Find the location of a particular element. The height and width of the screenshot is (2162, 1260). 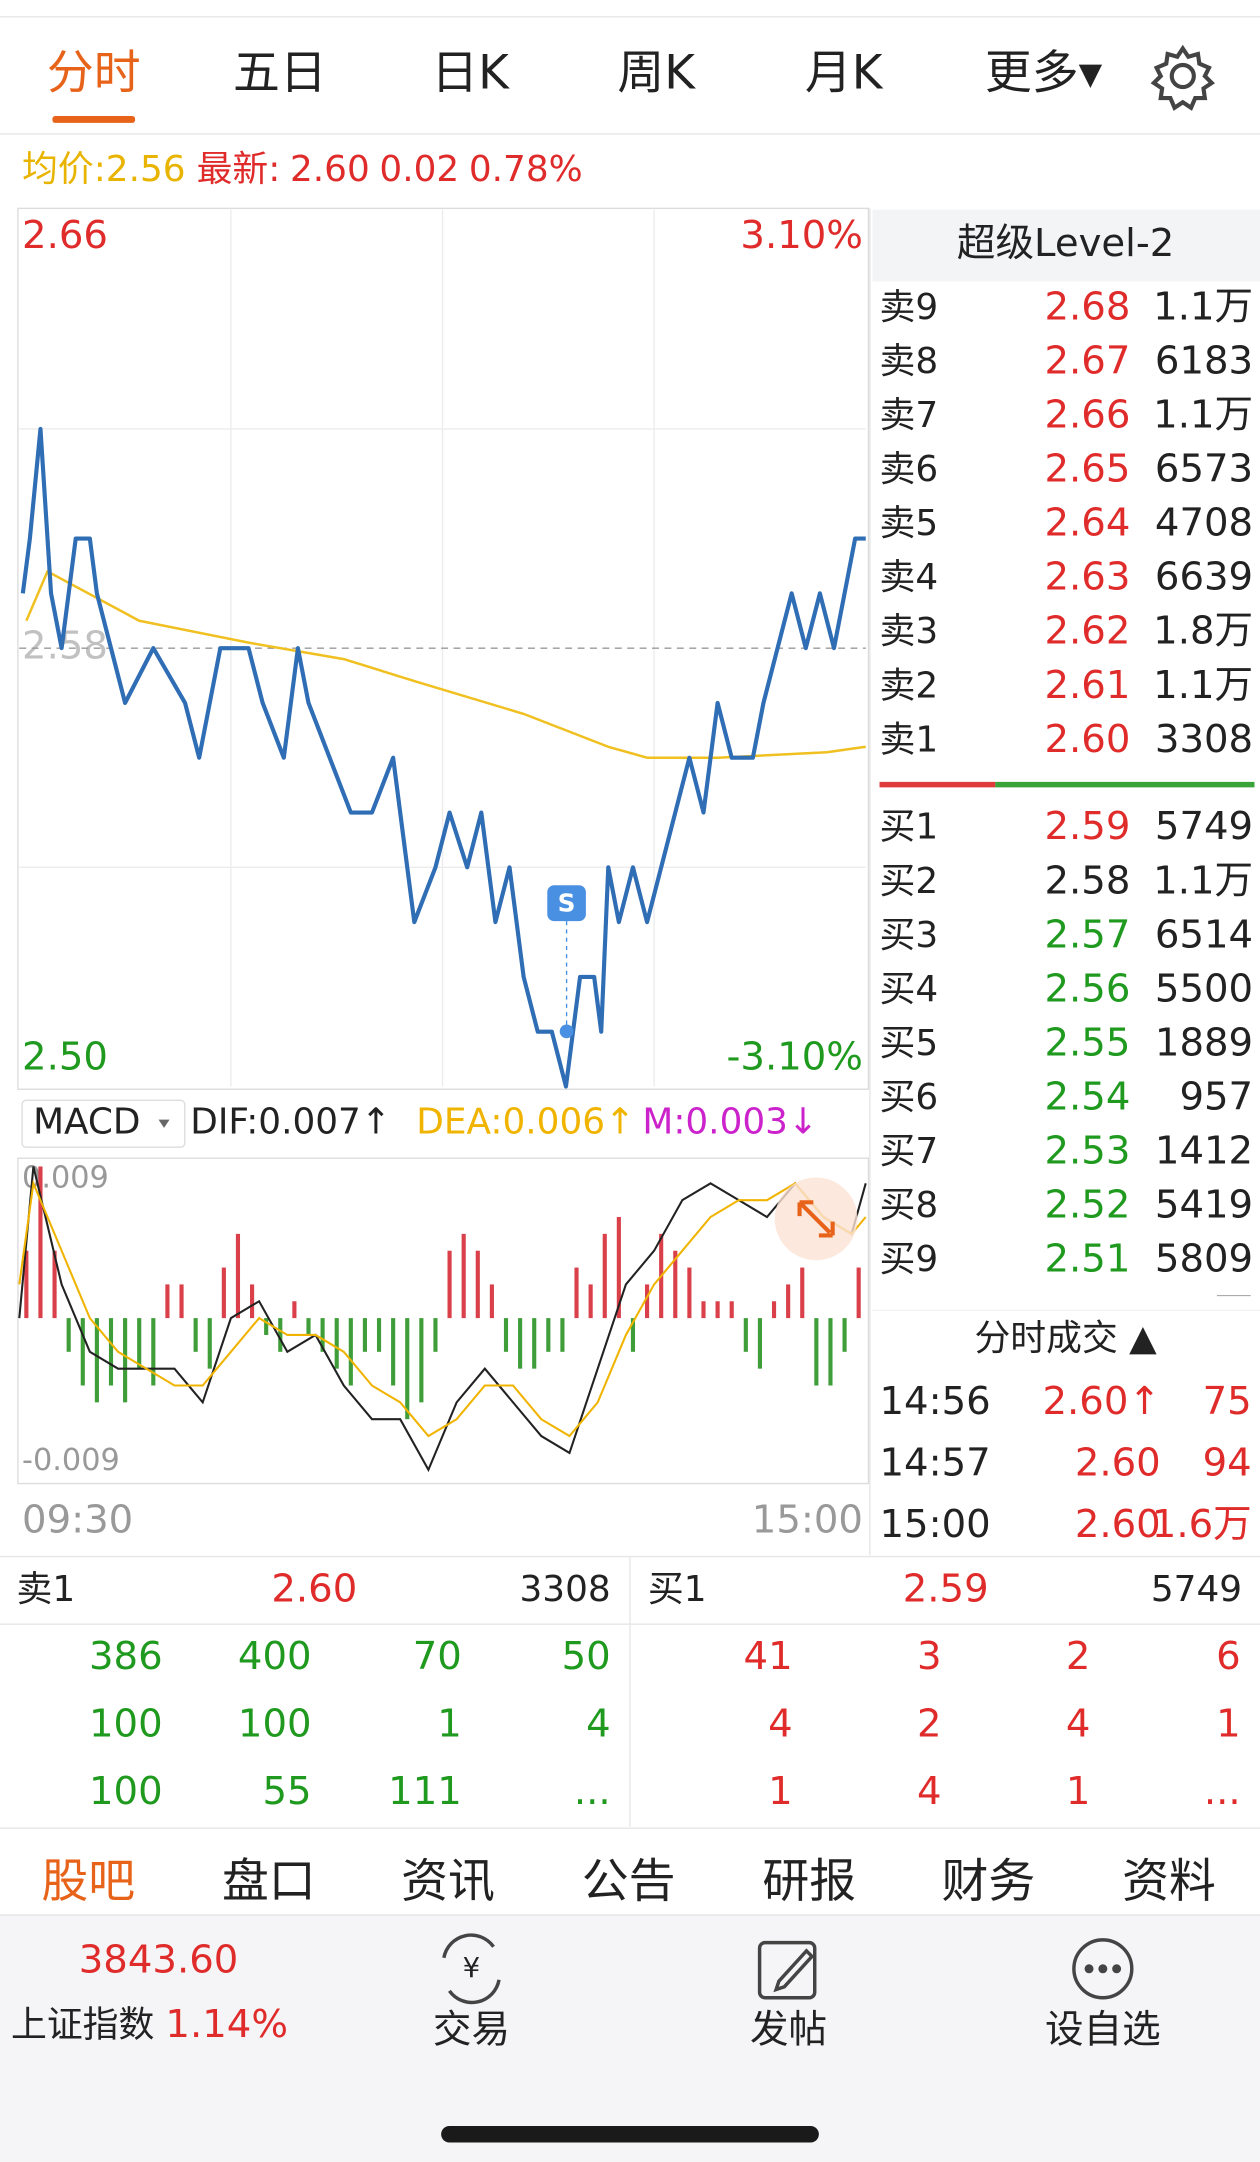

indicator-line is located at coordinates (442, 1319).